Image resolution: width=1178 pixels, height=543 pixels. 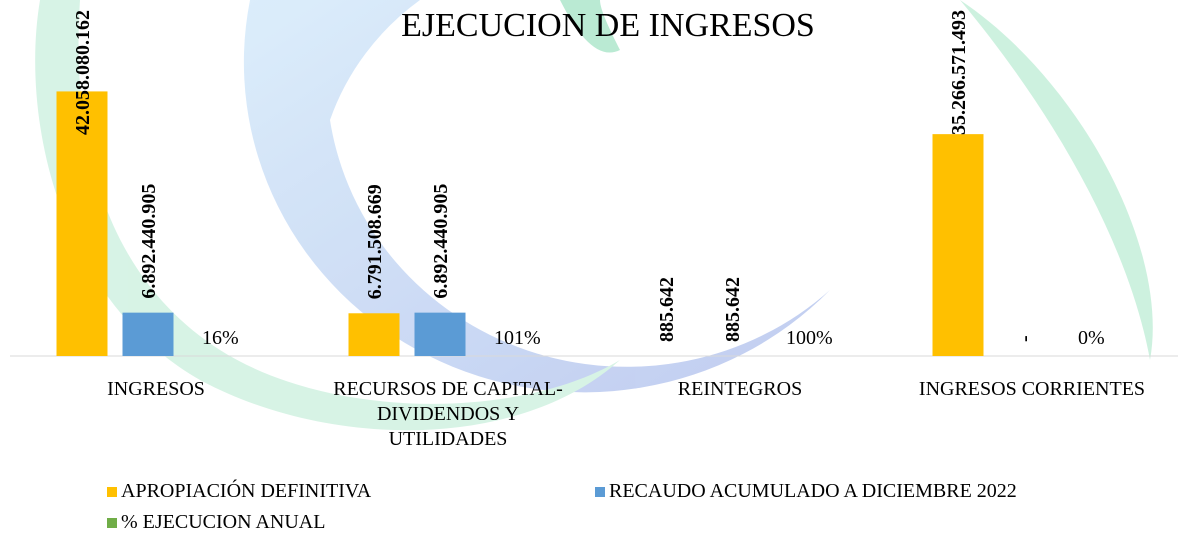 I want to click on data-label: 100%, so click(x=809, y=338).